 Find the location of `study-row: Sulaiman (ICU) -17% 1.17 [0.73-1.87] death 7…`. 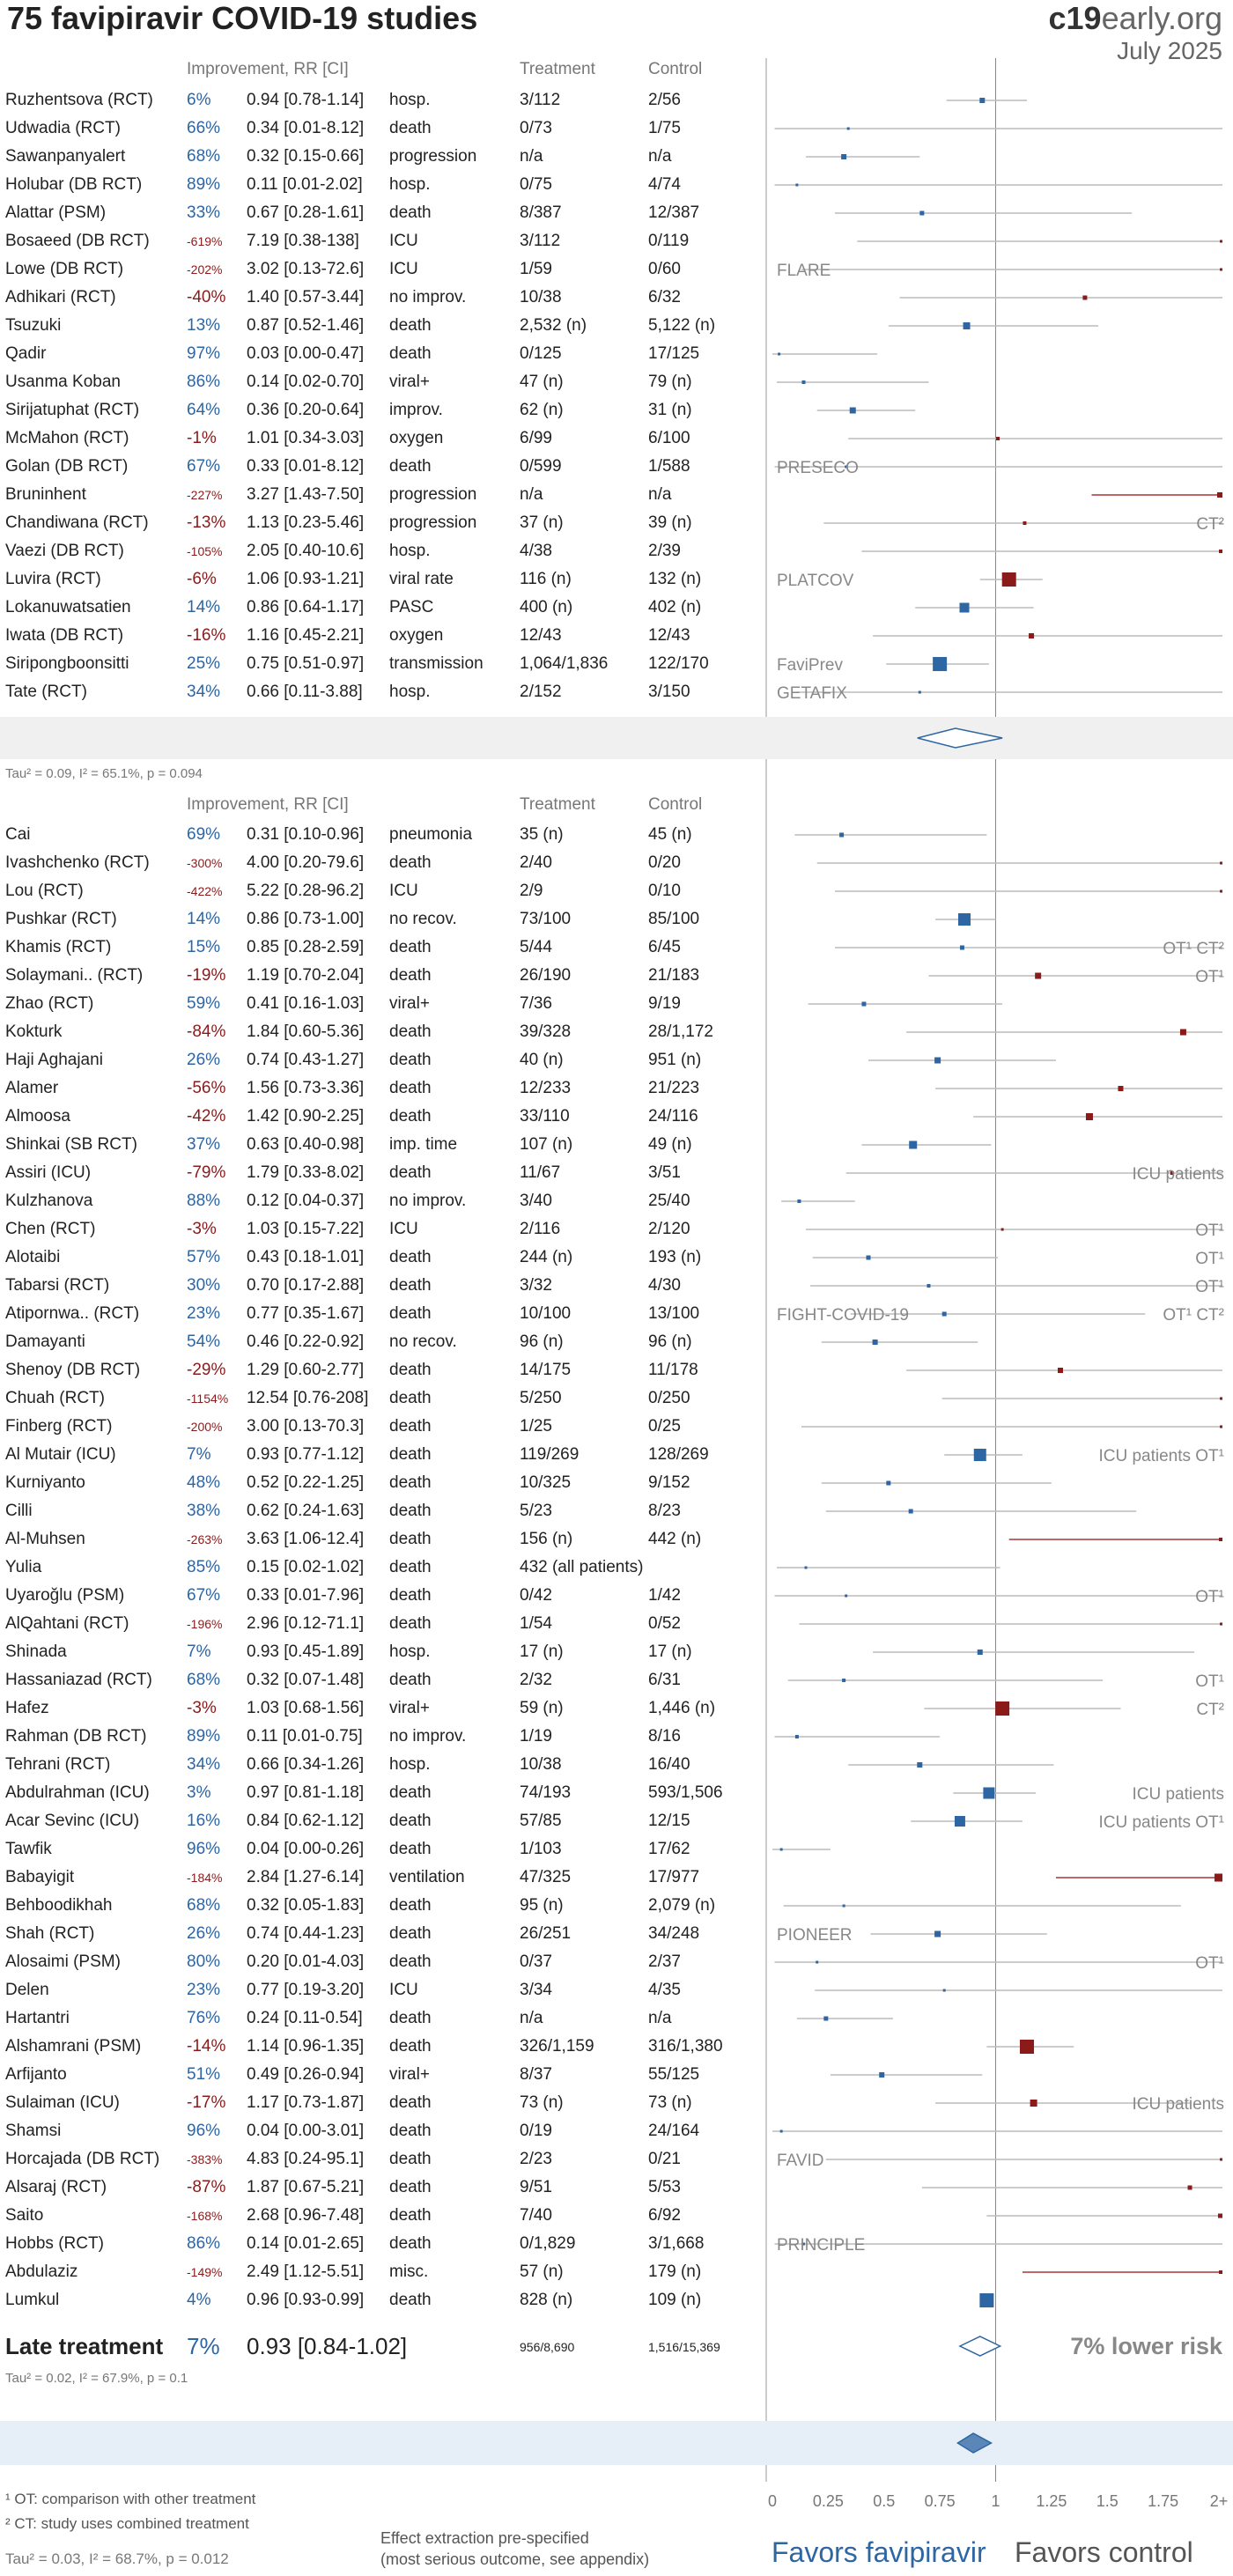

study-row: Sulaiman (ICU) -17% 1.17 [0.73-1.87] death 7… is located at coordinates (616, 2103).